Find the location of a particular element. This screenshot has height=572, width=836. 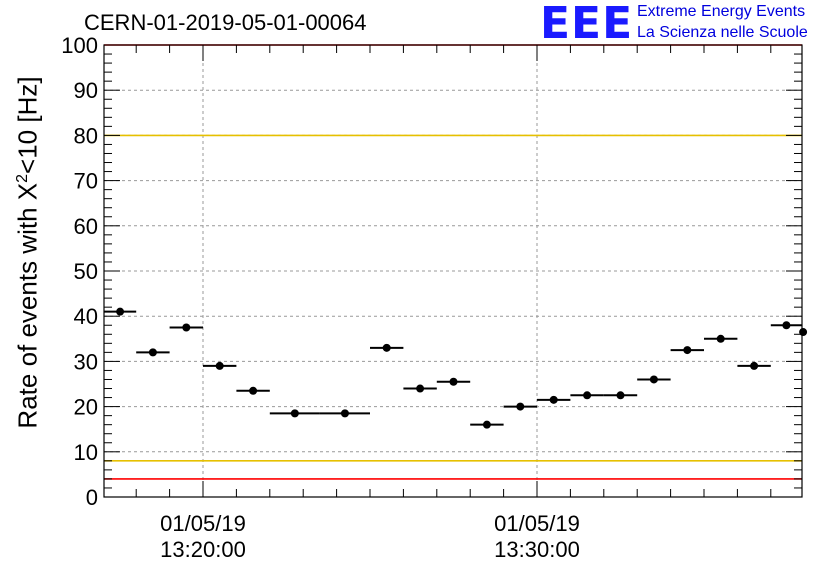

y-tick-label: 70 is located at coordinates (86, 181).